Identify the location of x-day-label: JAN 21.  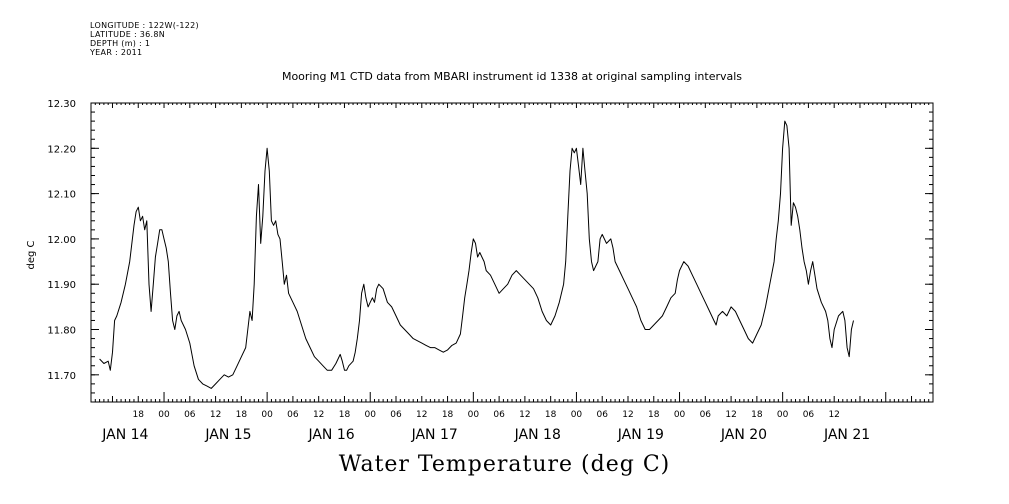
(846, 435).